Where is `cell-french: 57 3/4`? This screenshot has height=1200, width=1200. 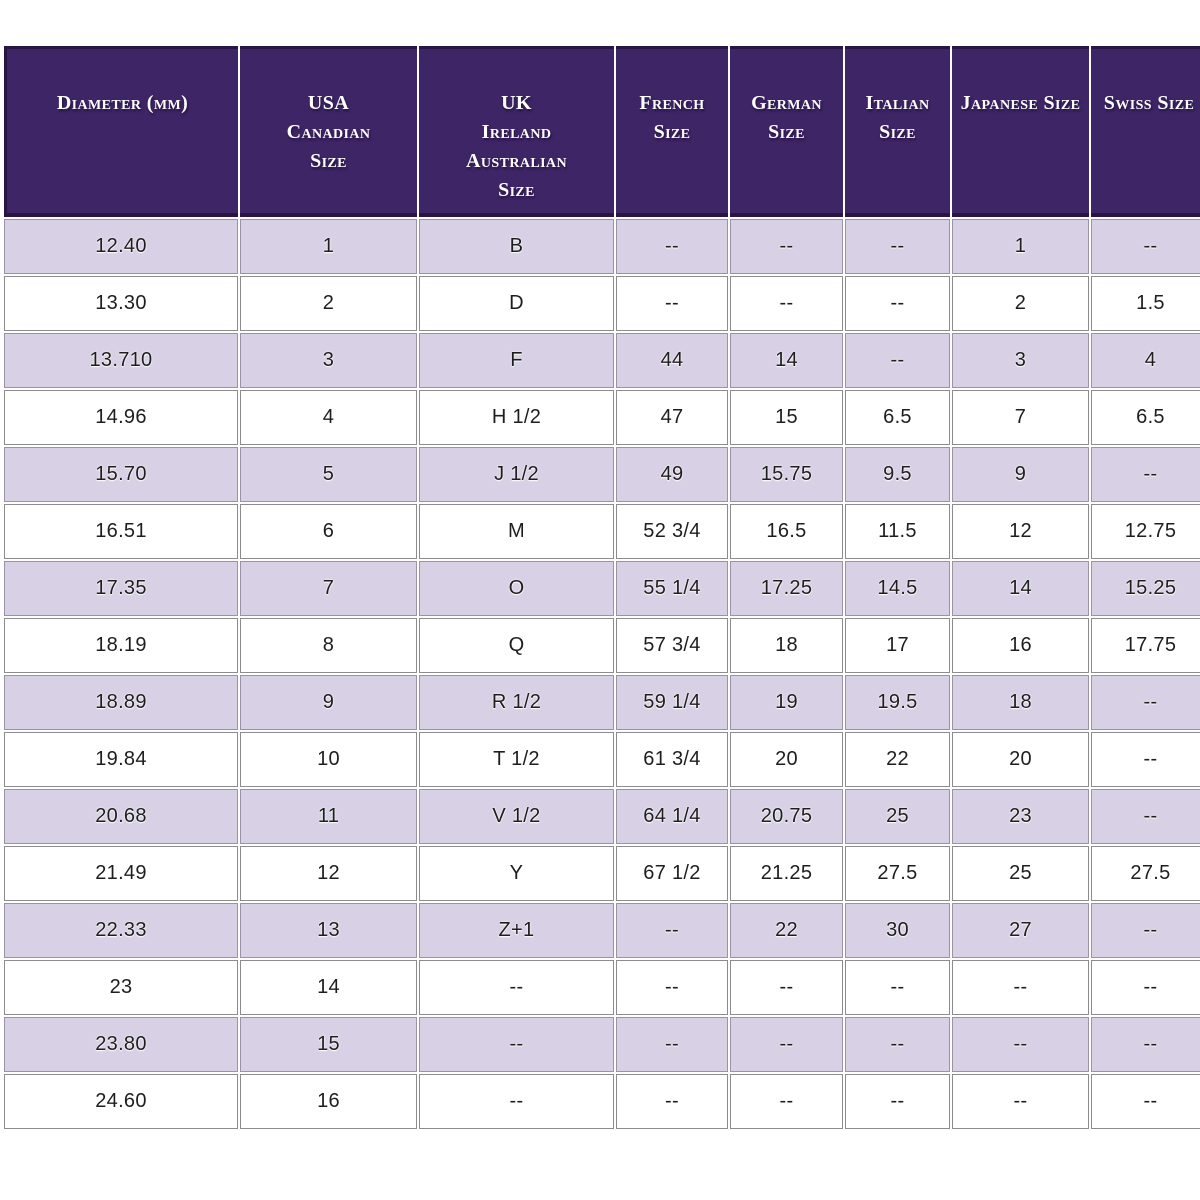
cell-french: 57 3/4 is located at coordinates (672, 645).